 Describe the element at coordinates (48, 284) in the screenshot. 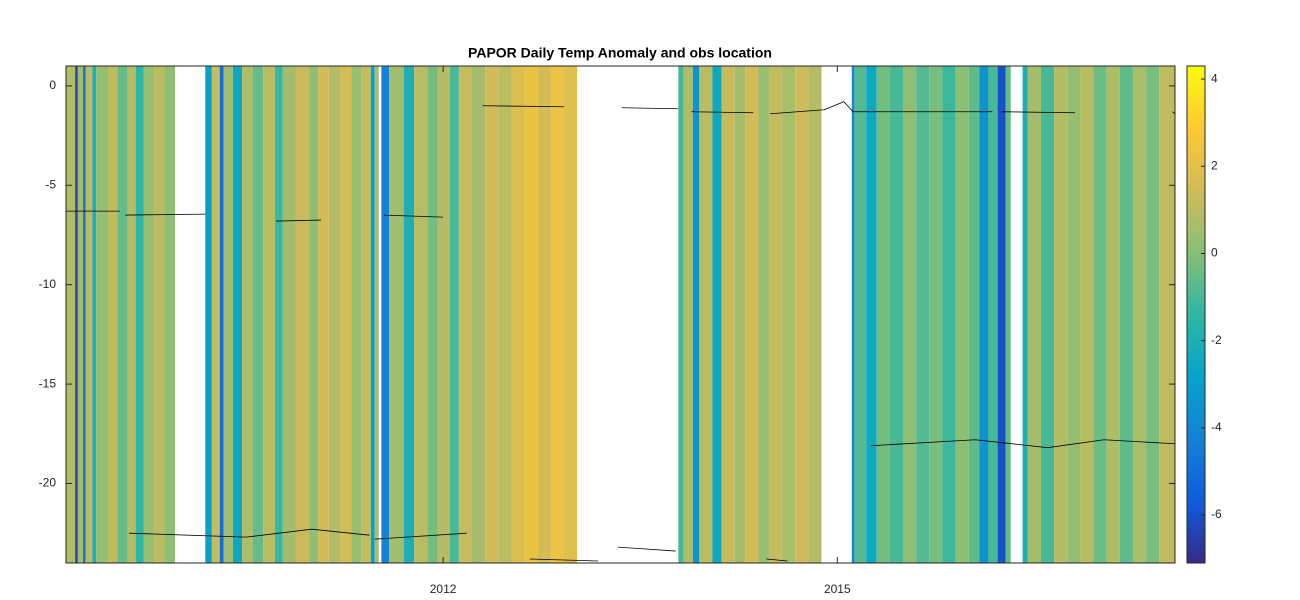

I see `y-tick-label: -10` at that location.